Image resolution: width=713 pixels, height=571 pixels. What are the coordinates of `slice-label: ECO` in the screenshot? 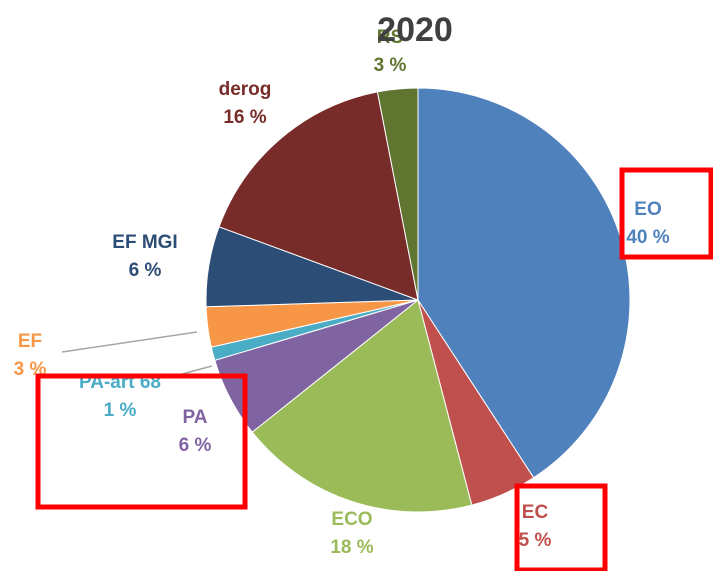 It's located at (351, 519).